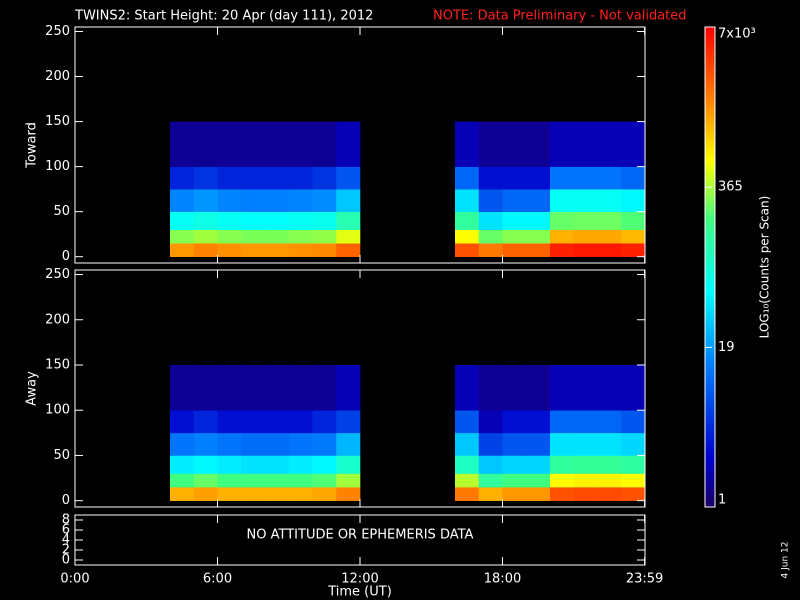 This screenshot has height=600, width=800. Describe the element at coordinates (66, 550) in the screenshot. I see `y-tick-label: 2` at that location.